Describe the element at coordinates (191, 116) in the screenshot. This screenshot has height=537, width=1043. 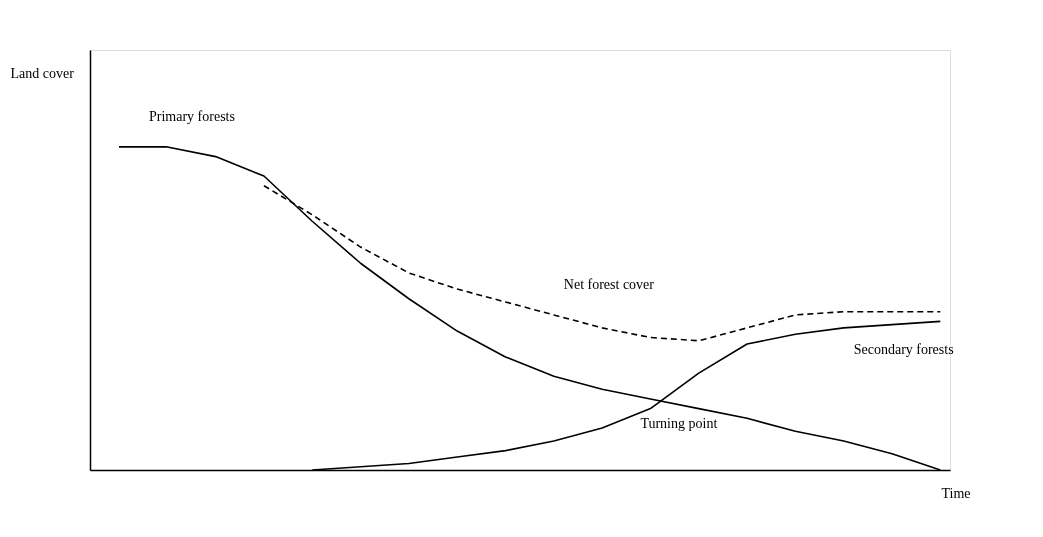
I see `series-label: Primary forests` at that location.